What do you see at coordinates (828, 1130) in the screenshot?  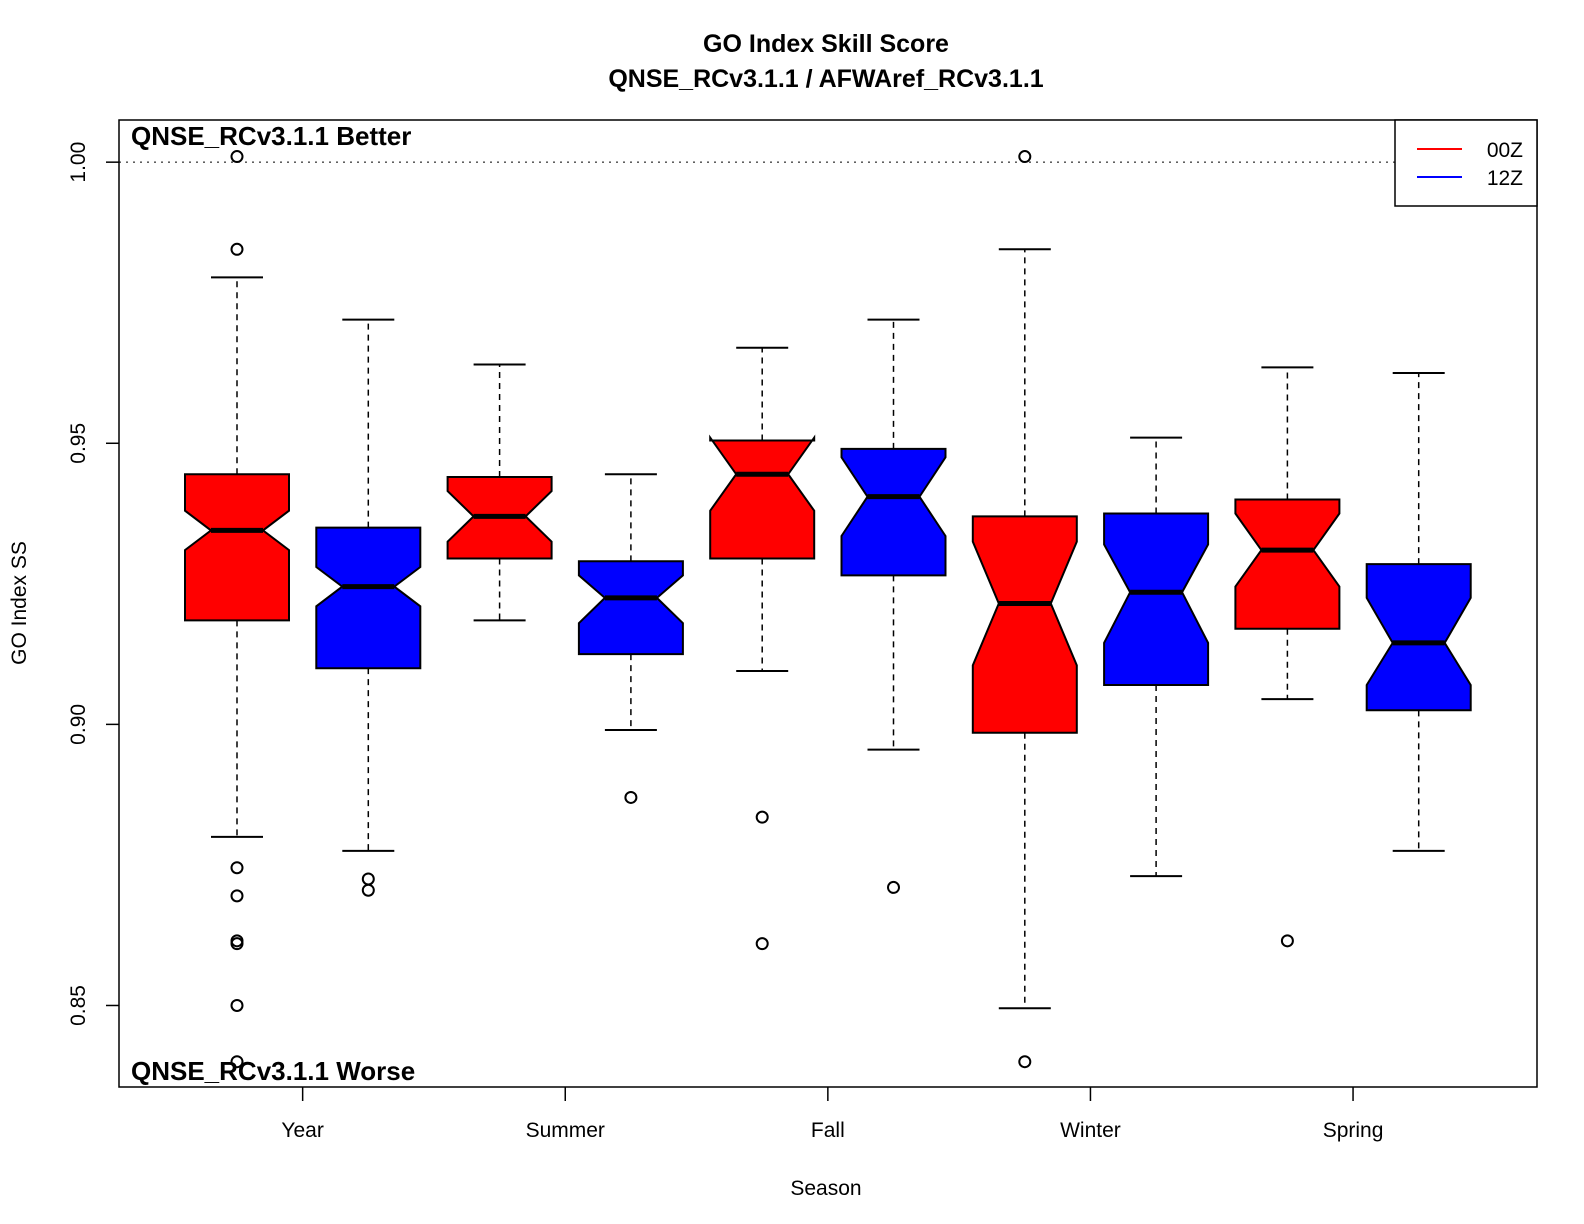 I see `x-tick-label: Fall` at bounding box center [828, 1130].